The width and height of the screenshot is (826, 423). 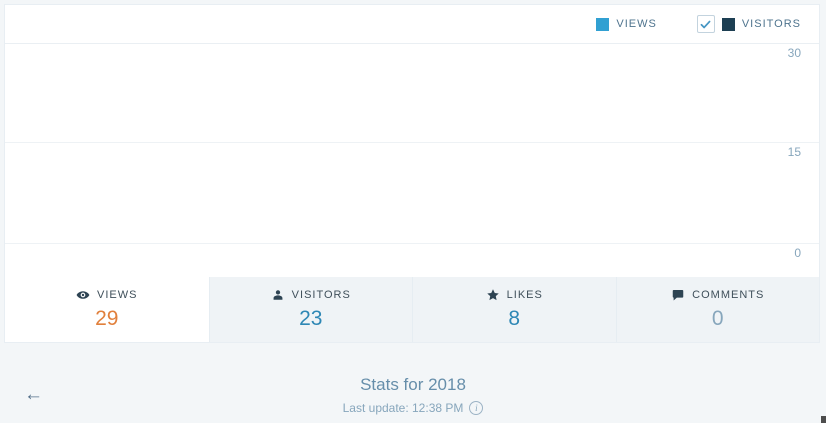 What do you see at coordinates (717, 318) in the screenshot?
I see `tab-comments-value: 0` at bounding box center [717, 318].